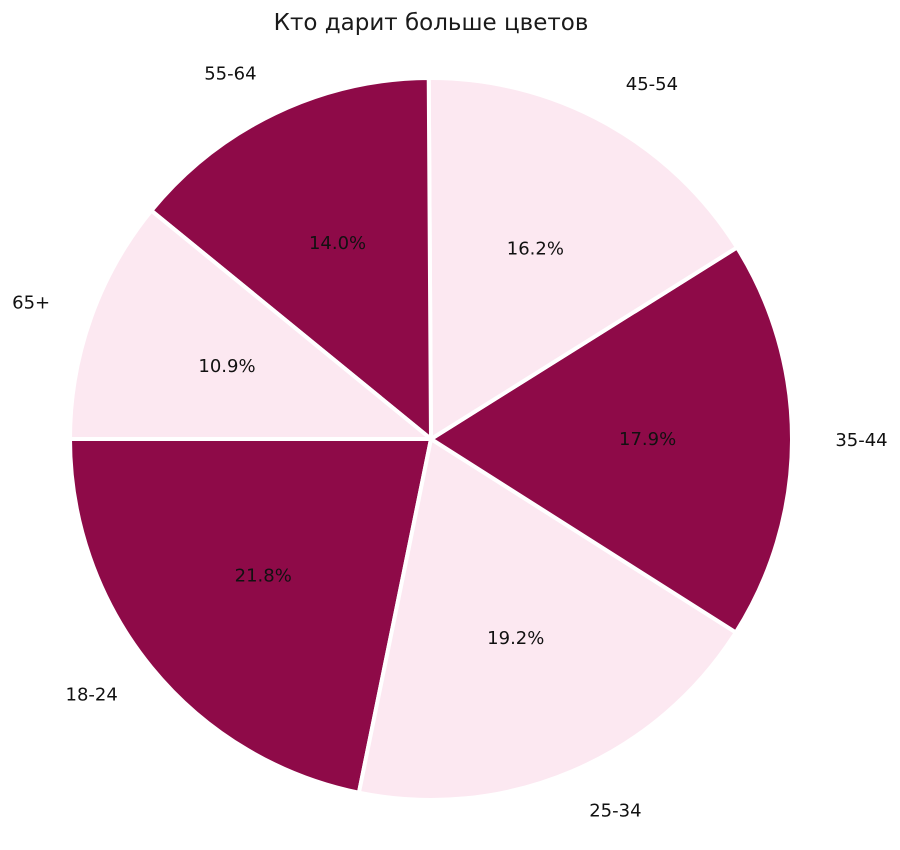 Image resolution: width=900 pixels, height=850 pixels. I want to click on category-label-55-64: 55-64, so click(230, 74).